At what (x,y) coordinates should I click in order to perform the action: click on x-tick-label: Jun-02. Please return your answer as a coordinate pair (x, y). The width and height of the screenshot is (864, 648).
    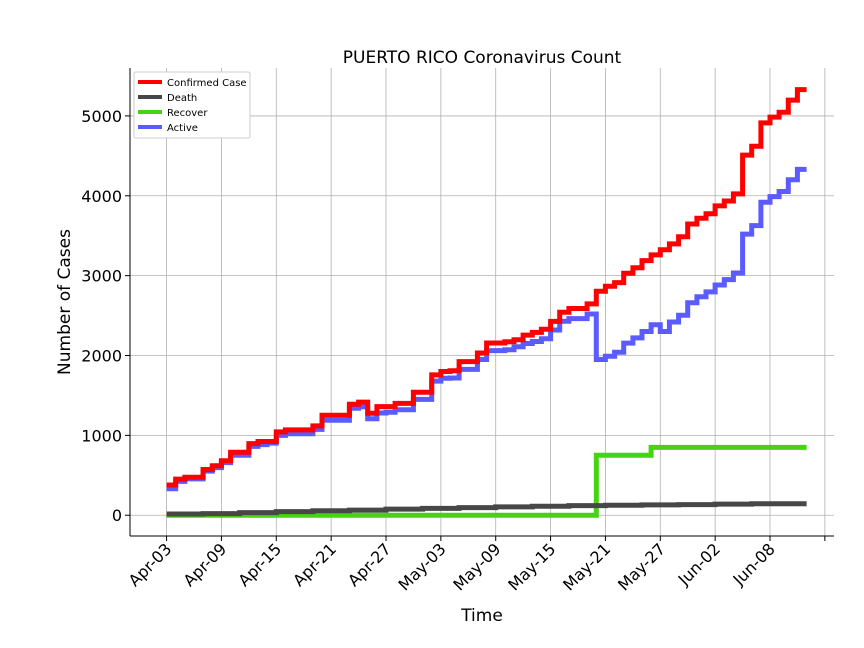
    Looking at the image, I should click on (699, 564).